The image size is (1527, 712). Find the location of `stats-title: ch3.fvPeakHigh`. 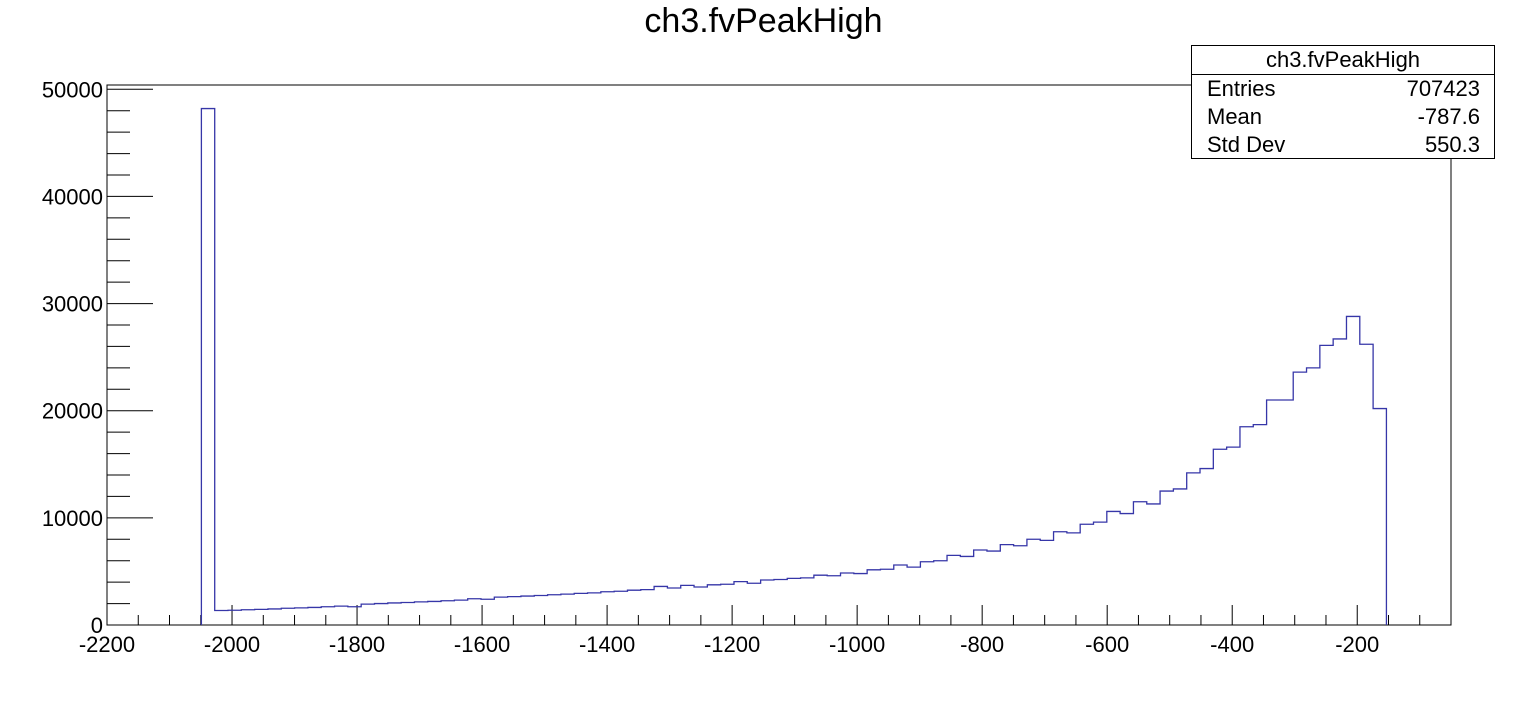

stats-title: ch3.fvPeakHigh is located at coordinates (1343, 60).